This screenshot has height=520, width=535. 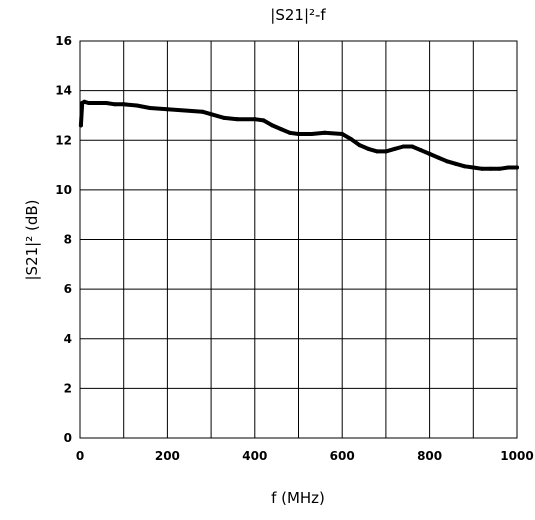 What do you see at coordinates (167, 456) in the screenshot?
I see `x-tick-label: 200` at bounding box center [167, 456].